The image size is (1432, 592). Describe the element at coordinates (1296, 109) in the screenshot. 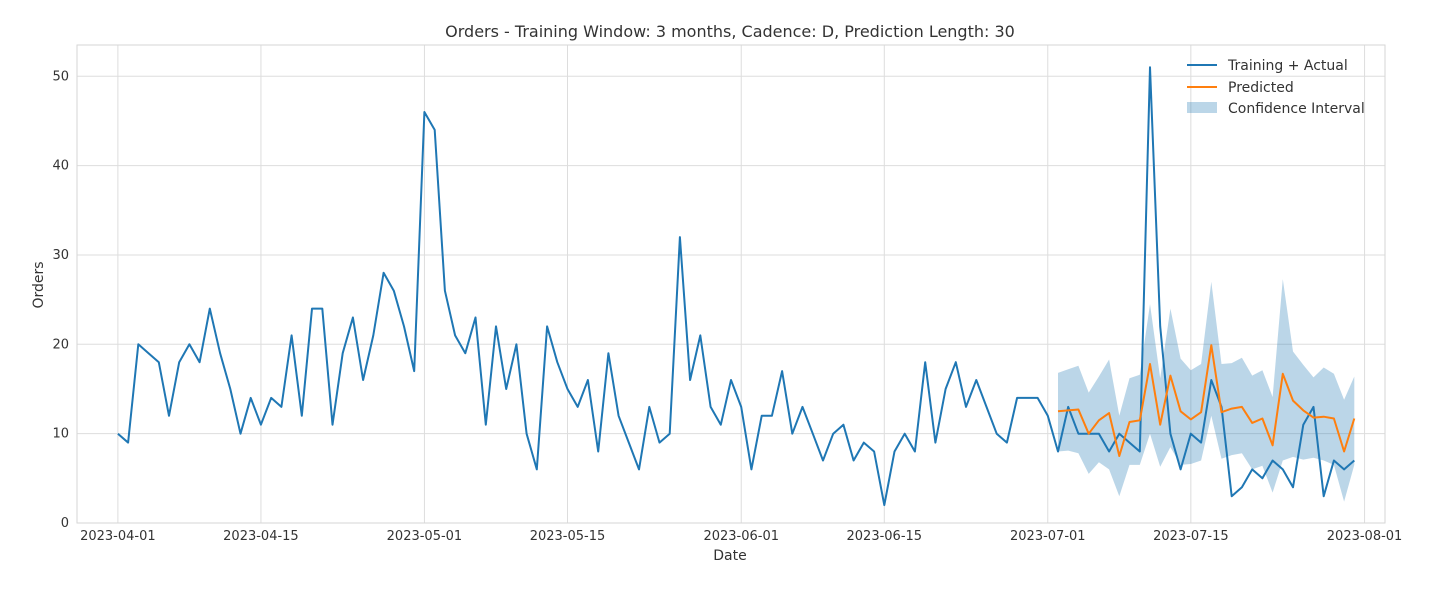

I see `legend-label-confidence: Confidence Interval` at that location.